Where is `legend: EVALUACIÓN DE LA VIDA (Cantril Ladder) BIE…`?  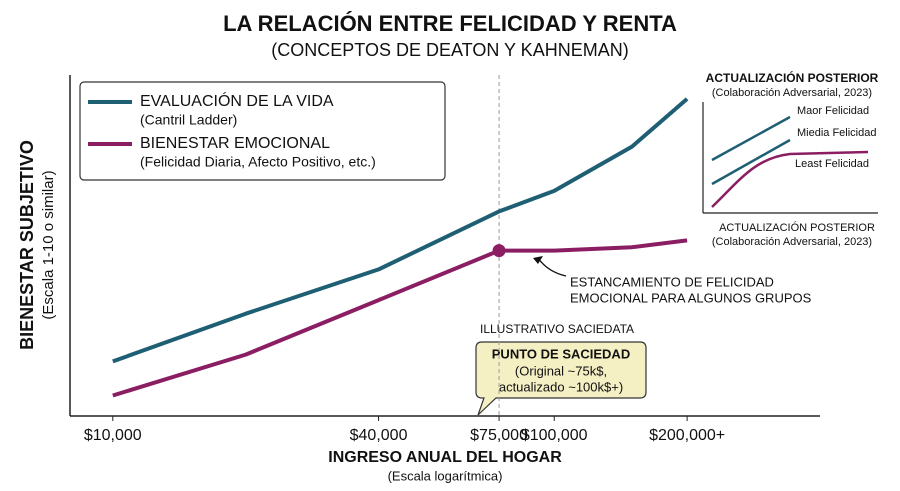
legend: EVALUACIÓN DE LA VIDA (Cantril Ladder) BIE… is located at coordinates (232, 130).